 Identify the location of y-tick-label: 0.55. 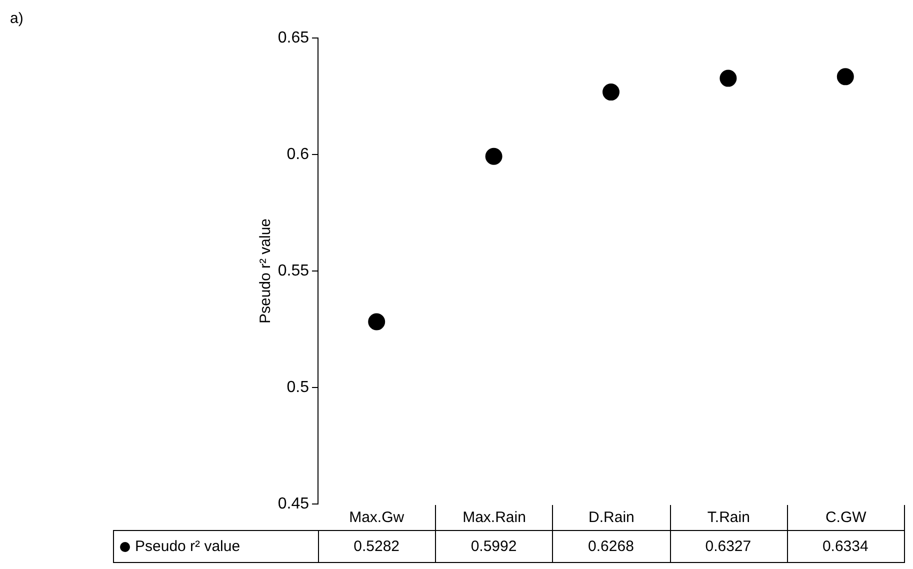
(294, 271).